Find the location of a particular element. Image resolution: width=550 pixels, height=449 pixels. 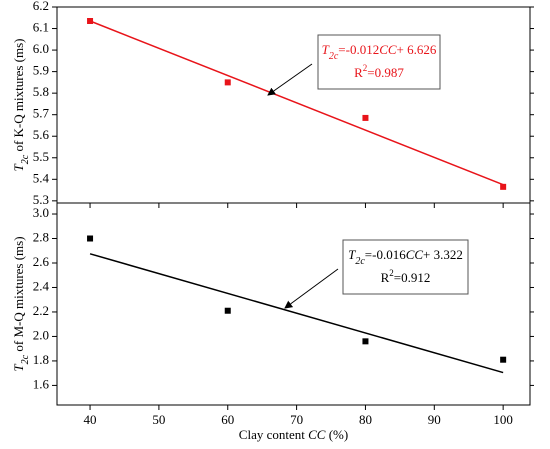

text-part: + 6.626 is located at coordinates (417, 49).